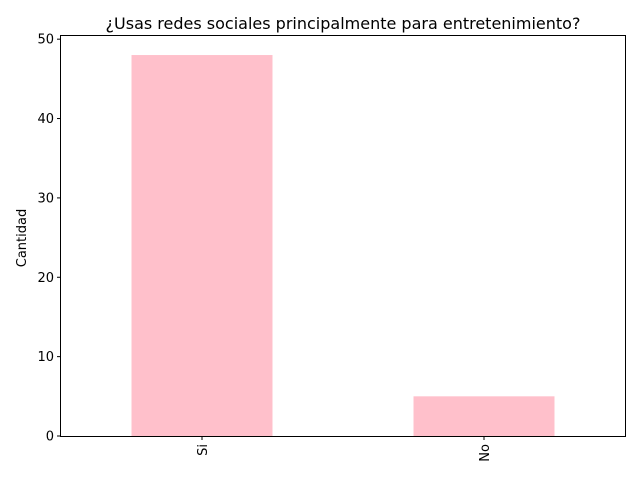 This screenshot has height=480, width=640. What do you see at coordinates (22, 238) in the screenshot?
I see `y-axis-label: Cantidad` at bounding box center [22, 238].